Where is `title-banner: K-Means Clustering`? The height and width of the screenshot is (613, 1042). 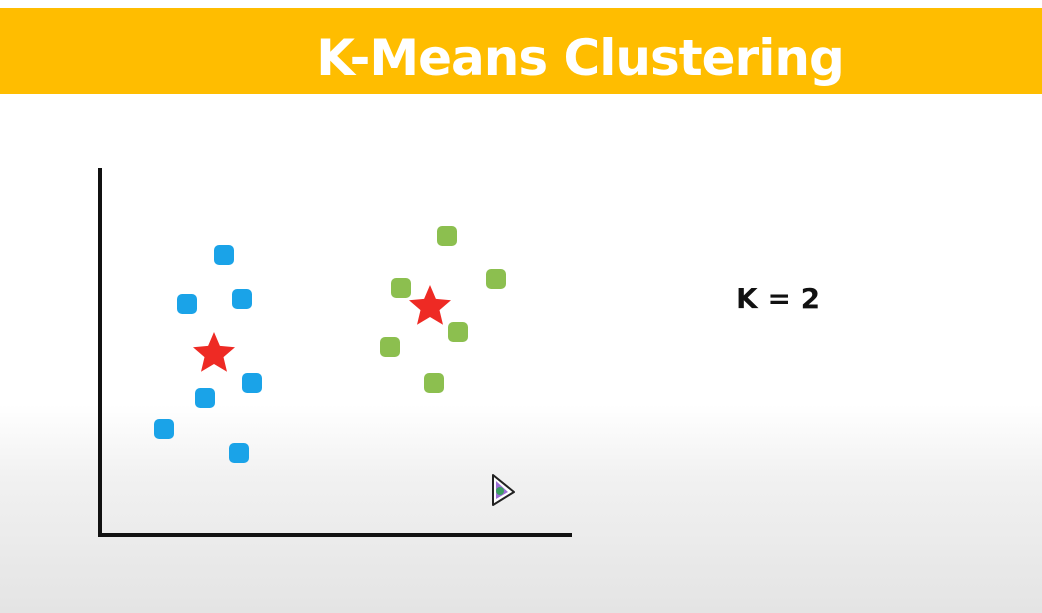 title-banner: K-Means Clustering is located at coordinates (521, 51).